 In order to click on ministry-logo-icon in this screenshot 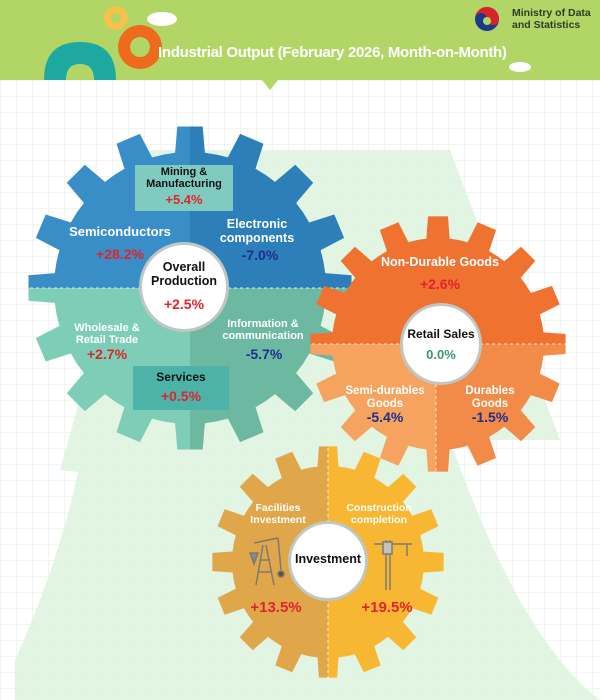, I will do `click(487, 19)`.